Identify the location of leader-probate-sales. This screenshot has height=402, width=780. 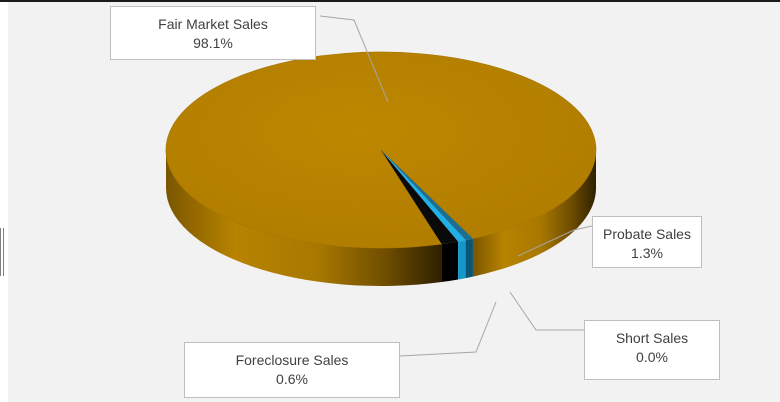
(555, 241).